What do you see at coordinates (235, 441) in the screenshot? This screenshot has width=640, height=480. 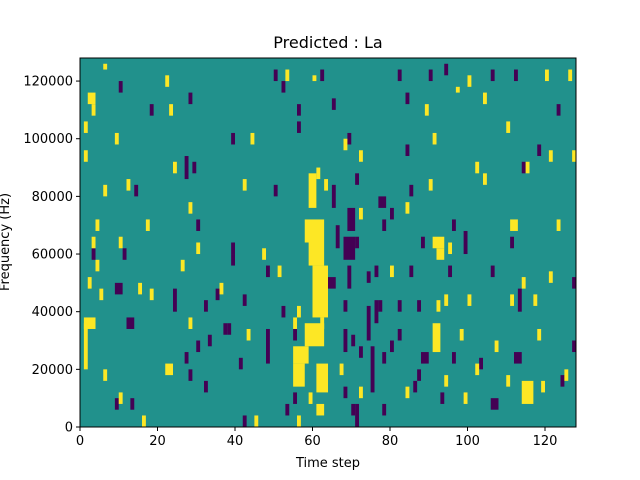 I see `x-tick-label-2: 40` at bounding box center [235, 441].